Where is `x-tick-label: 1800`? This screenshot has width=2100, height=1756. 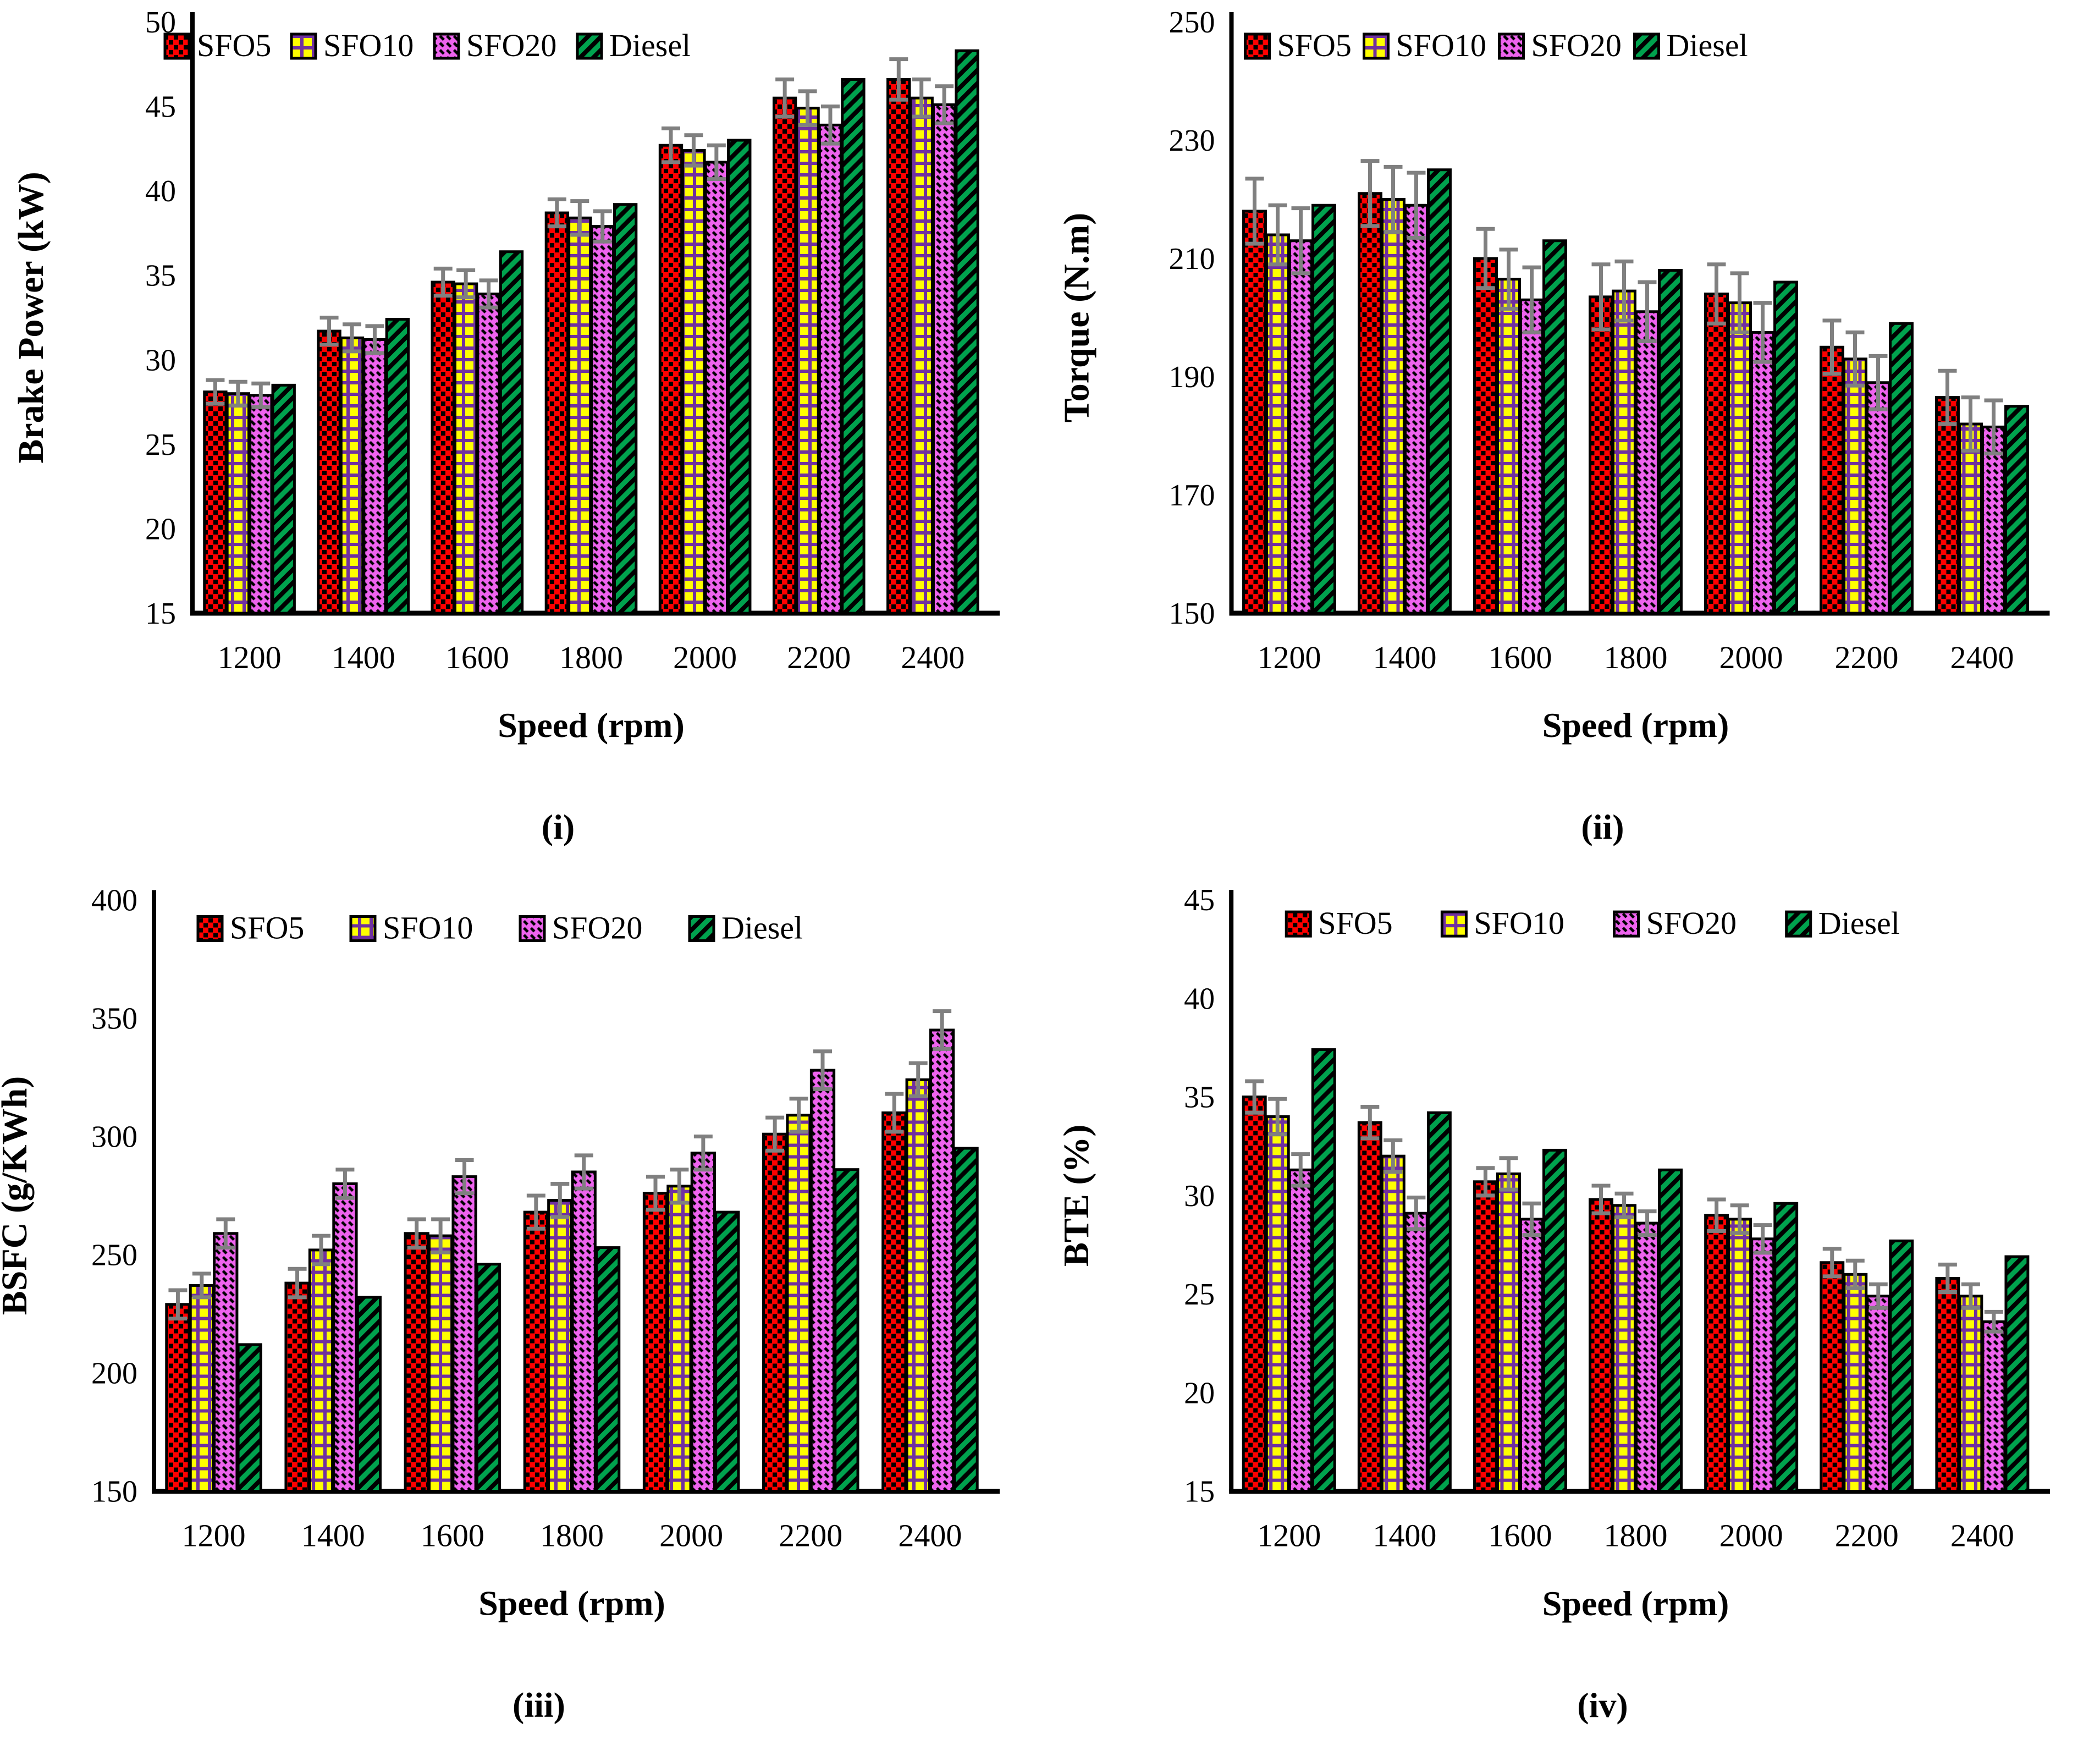
x-tick-label: 1800 is located at coordinates (1636, 1536).